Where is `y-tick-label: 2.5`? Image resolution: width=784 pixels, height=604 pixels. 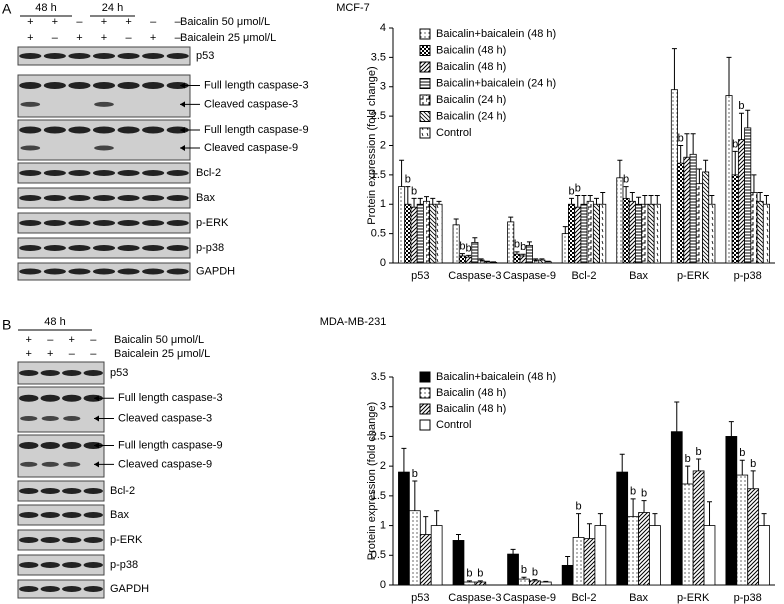
y-tick-label: 2.5 is located at coordinates (378, 436).